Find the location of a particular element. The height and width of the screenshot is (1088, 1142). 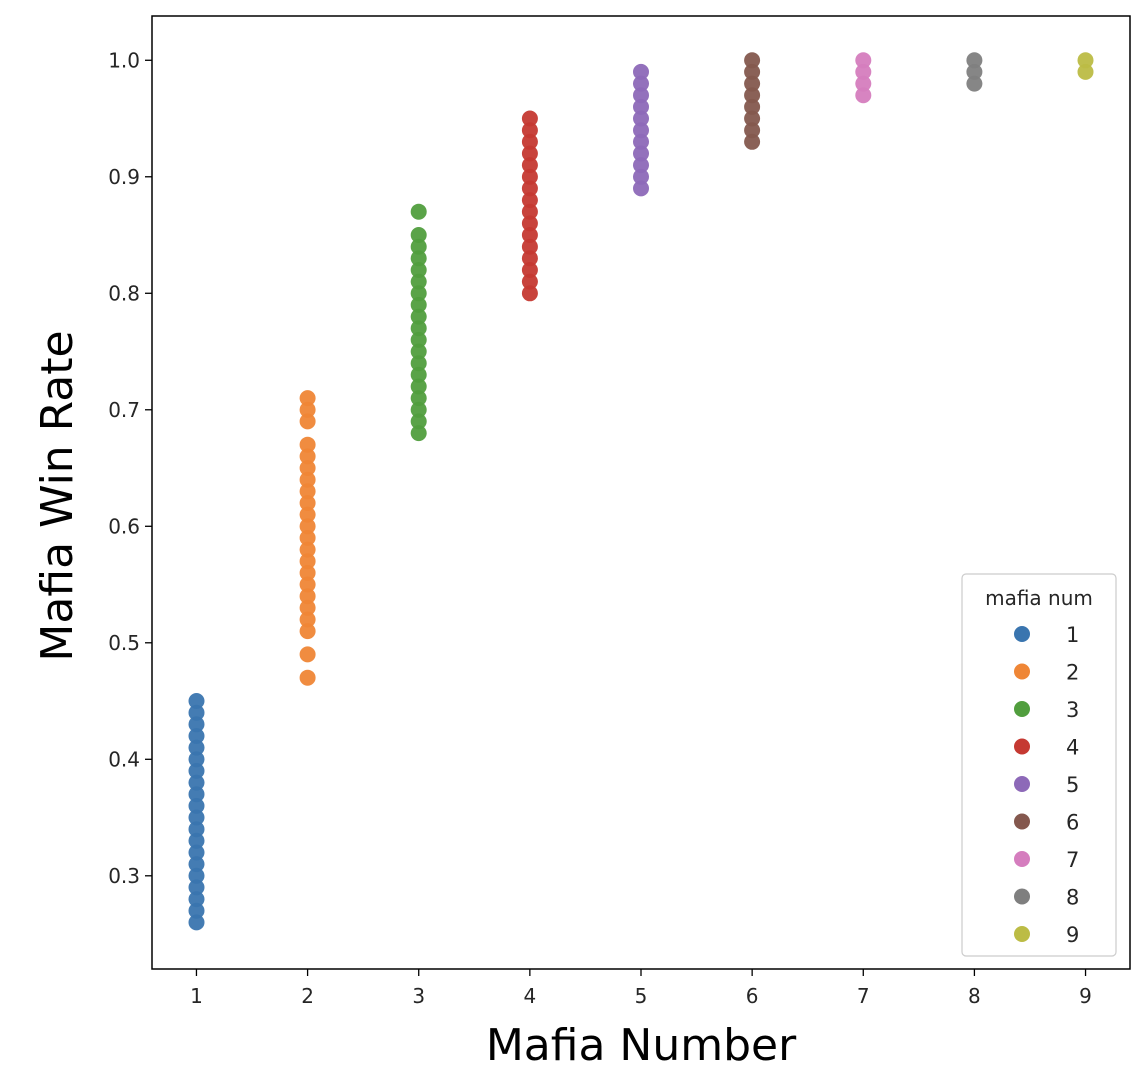

x-tick-label: 4 is located at coordinates (529, 996).